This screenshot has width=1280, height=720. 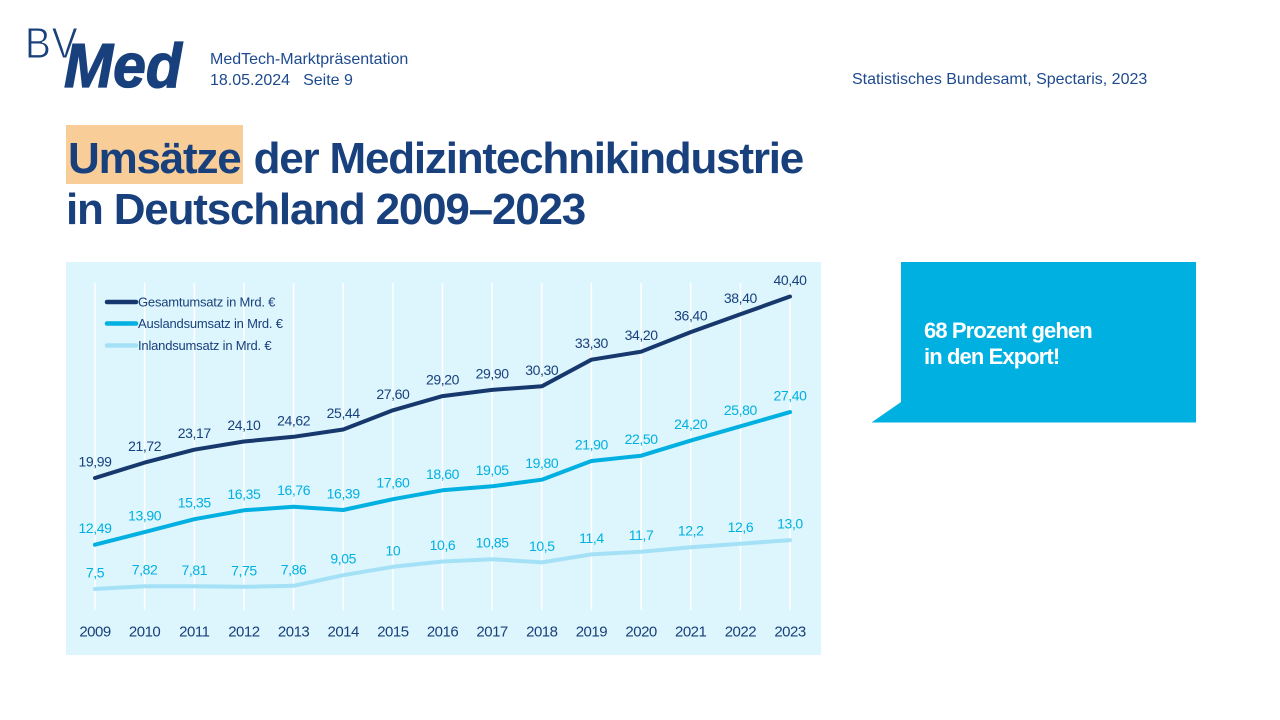 What do you see at coordinates (211, 323) in the screenshot?
I see `svg-text: Auslandsumsatz in Mrd. €` at bounding box center [211, 323].